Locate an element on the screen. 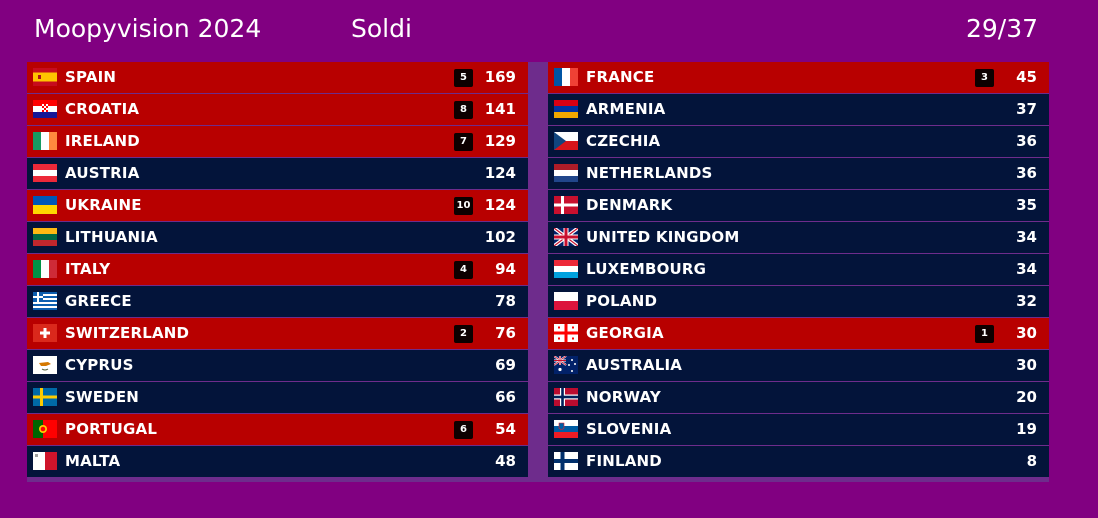  scoreboard-row: CYPRUS 69 is located at coordinates (277, 365).